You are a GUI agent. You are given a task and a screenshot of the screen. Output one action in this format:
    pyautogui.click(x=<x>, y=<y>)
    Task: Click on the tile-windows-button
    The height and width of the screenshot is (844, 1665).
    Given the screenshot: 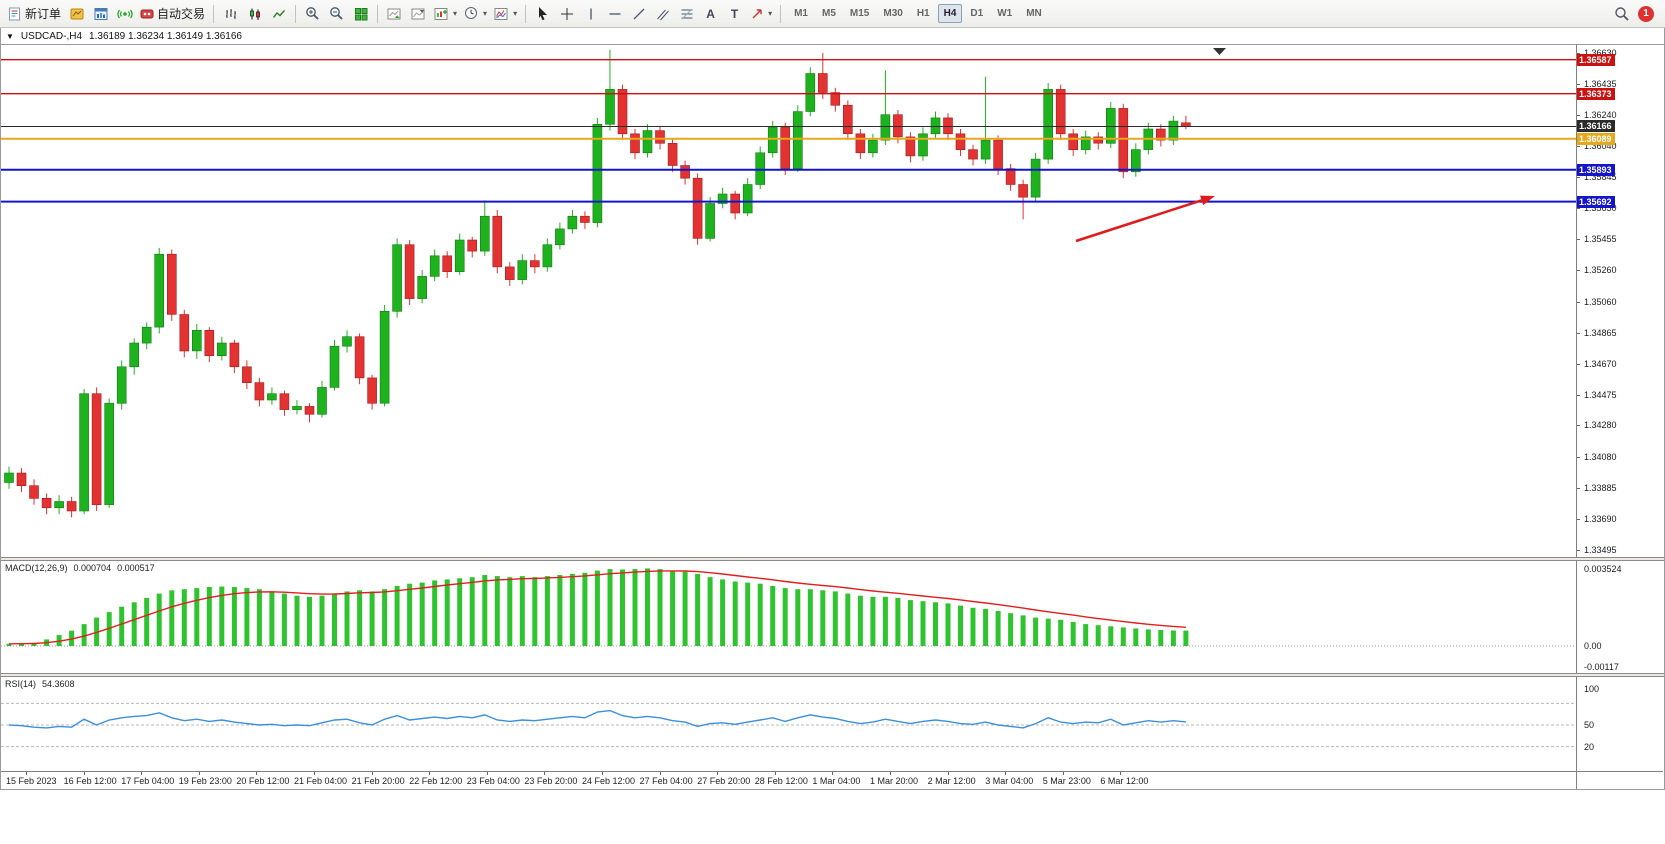 What is the action you would take?
    pyautogui.click(x=360, y=14)
    